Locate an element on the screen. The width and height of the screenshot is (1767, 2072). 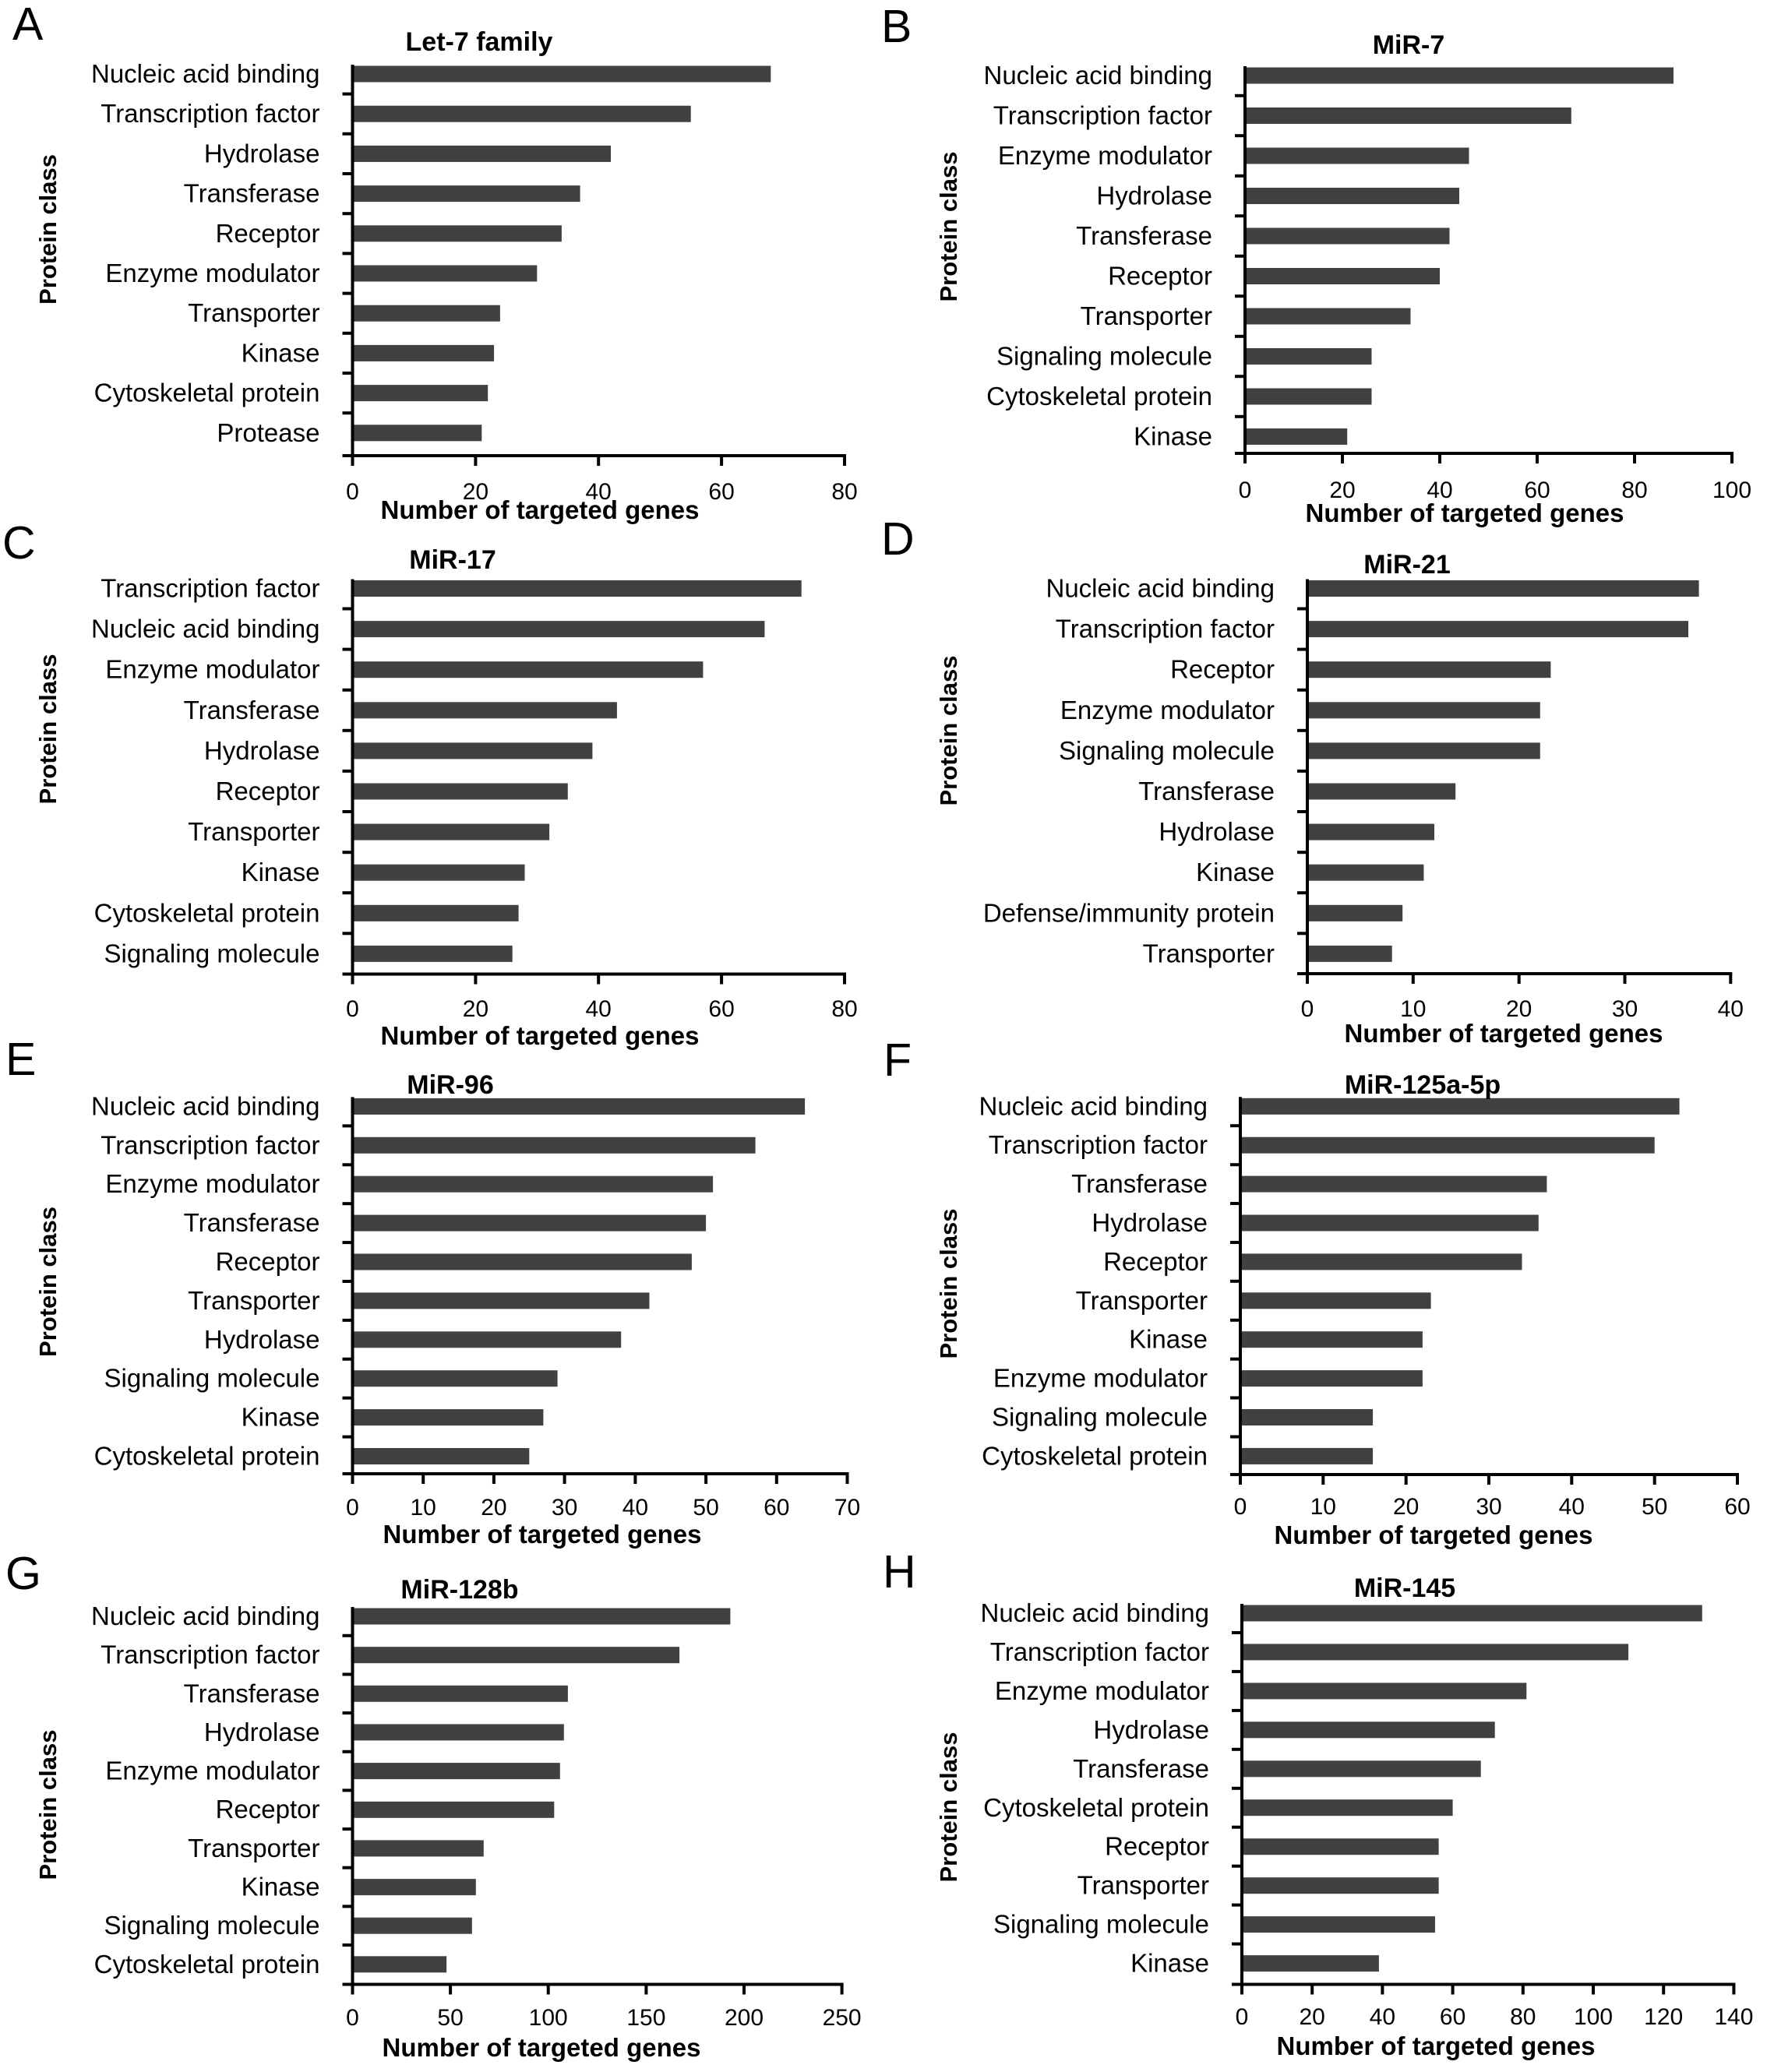
svg-text: Defense/immunity protein is located at coordinates (1129, 912).